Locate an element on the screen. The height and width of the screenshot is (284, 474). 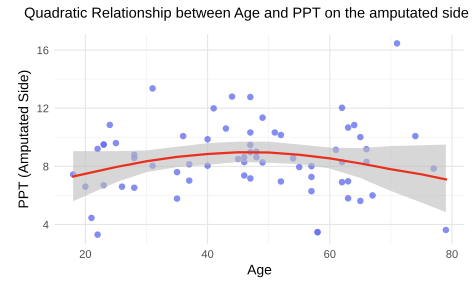
y-tick-label: 8 is located at coordinates (45, 166).